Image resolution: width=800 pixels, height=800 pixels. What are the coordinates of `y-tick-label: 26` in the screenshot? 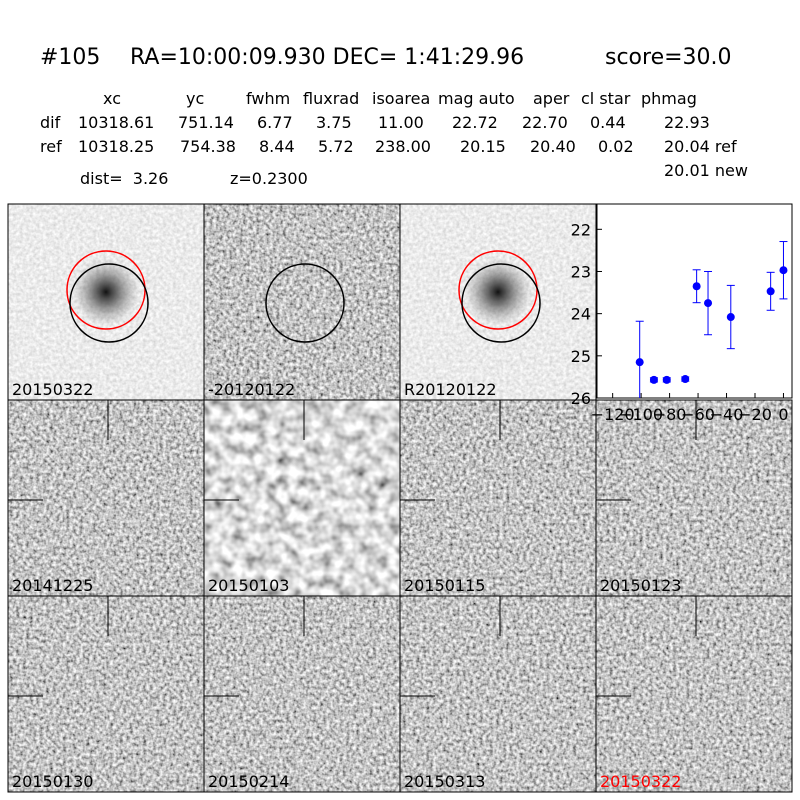 It's located at (581, 398).